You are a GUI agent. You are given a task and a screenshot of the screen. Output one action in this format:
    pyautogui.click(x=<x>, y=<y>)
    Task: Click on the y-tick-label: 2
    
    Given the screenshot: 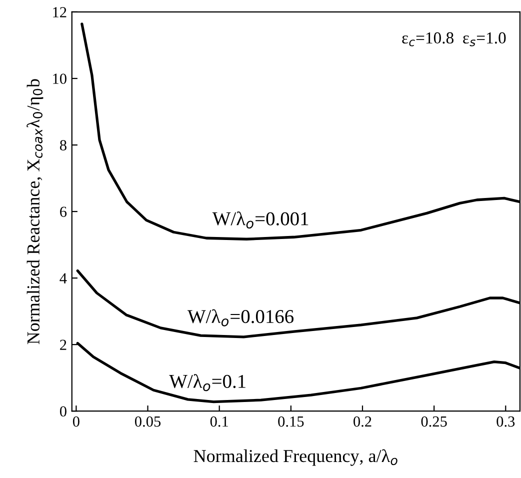 What is the action you would take?
    pyautogui.click(x=63, y=345)
    